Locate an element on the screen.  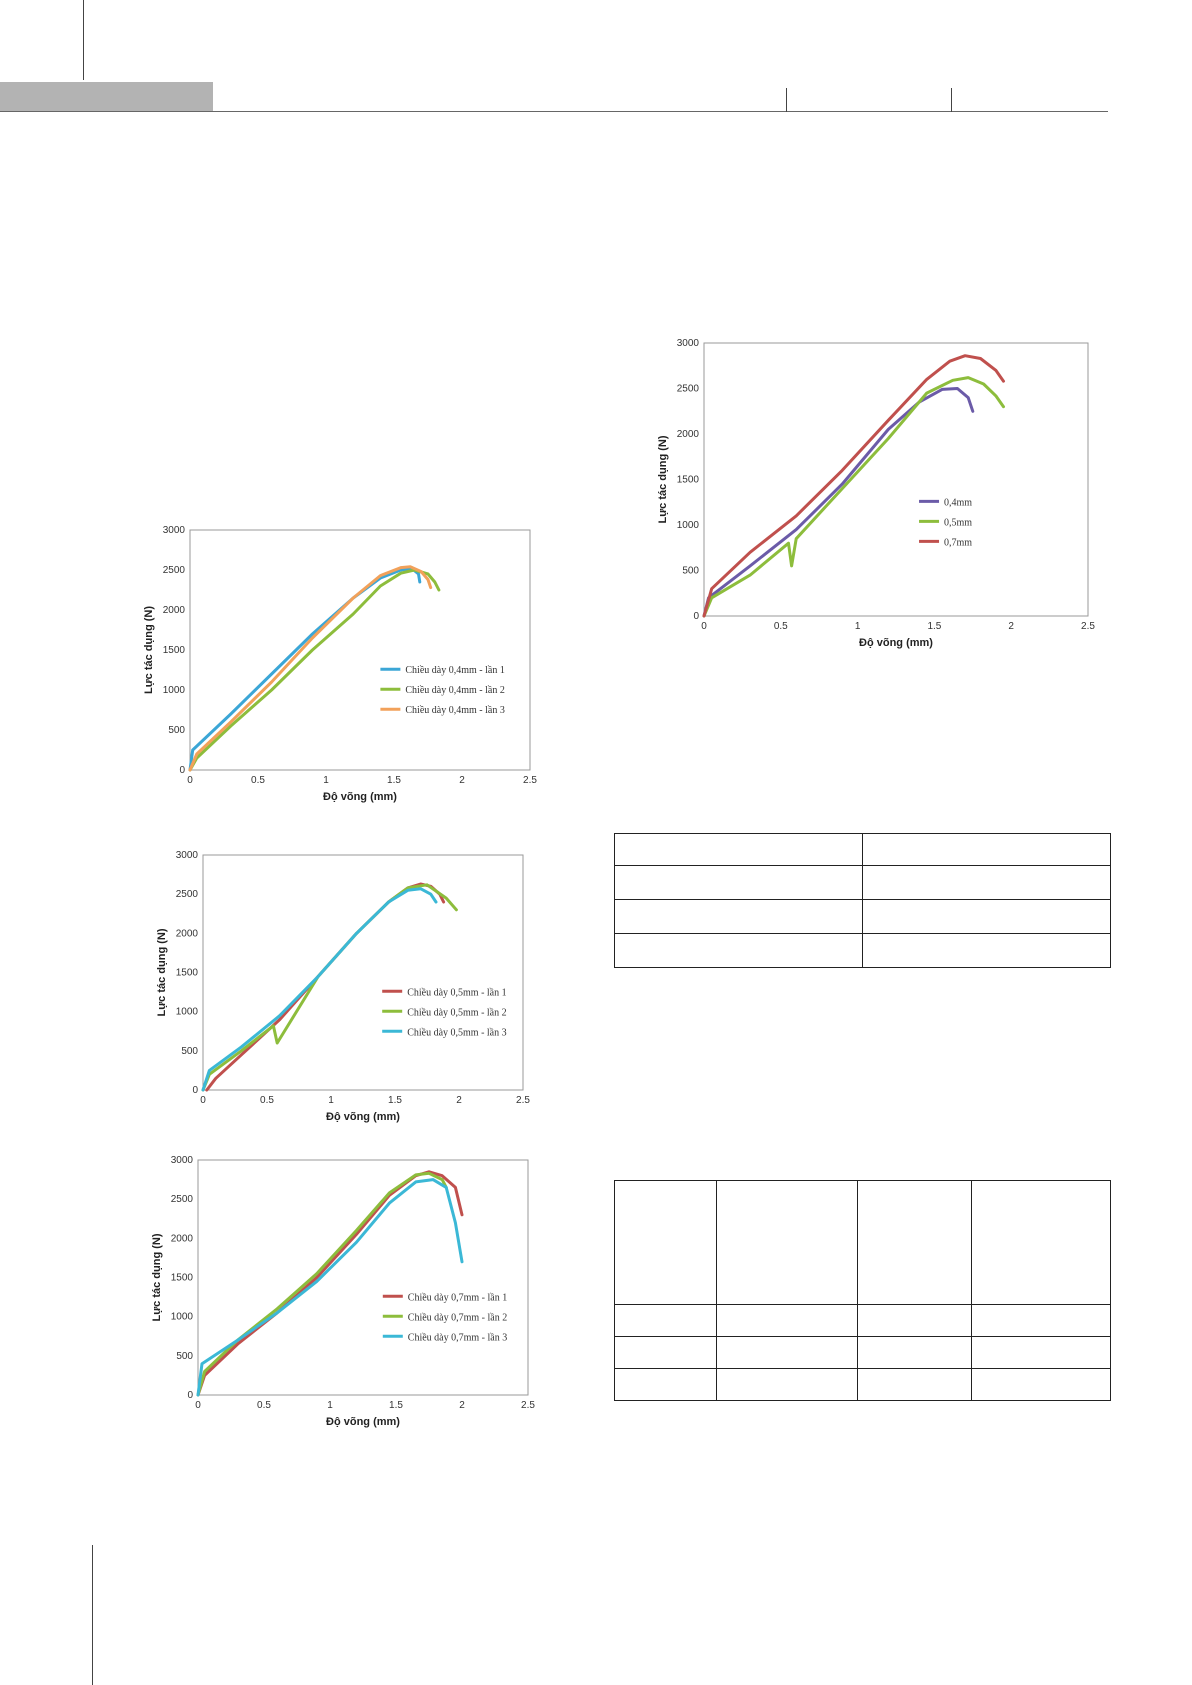
legend-label: 0,4mm is located at coordinates (958, 502).